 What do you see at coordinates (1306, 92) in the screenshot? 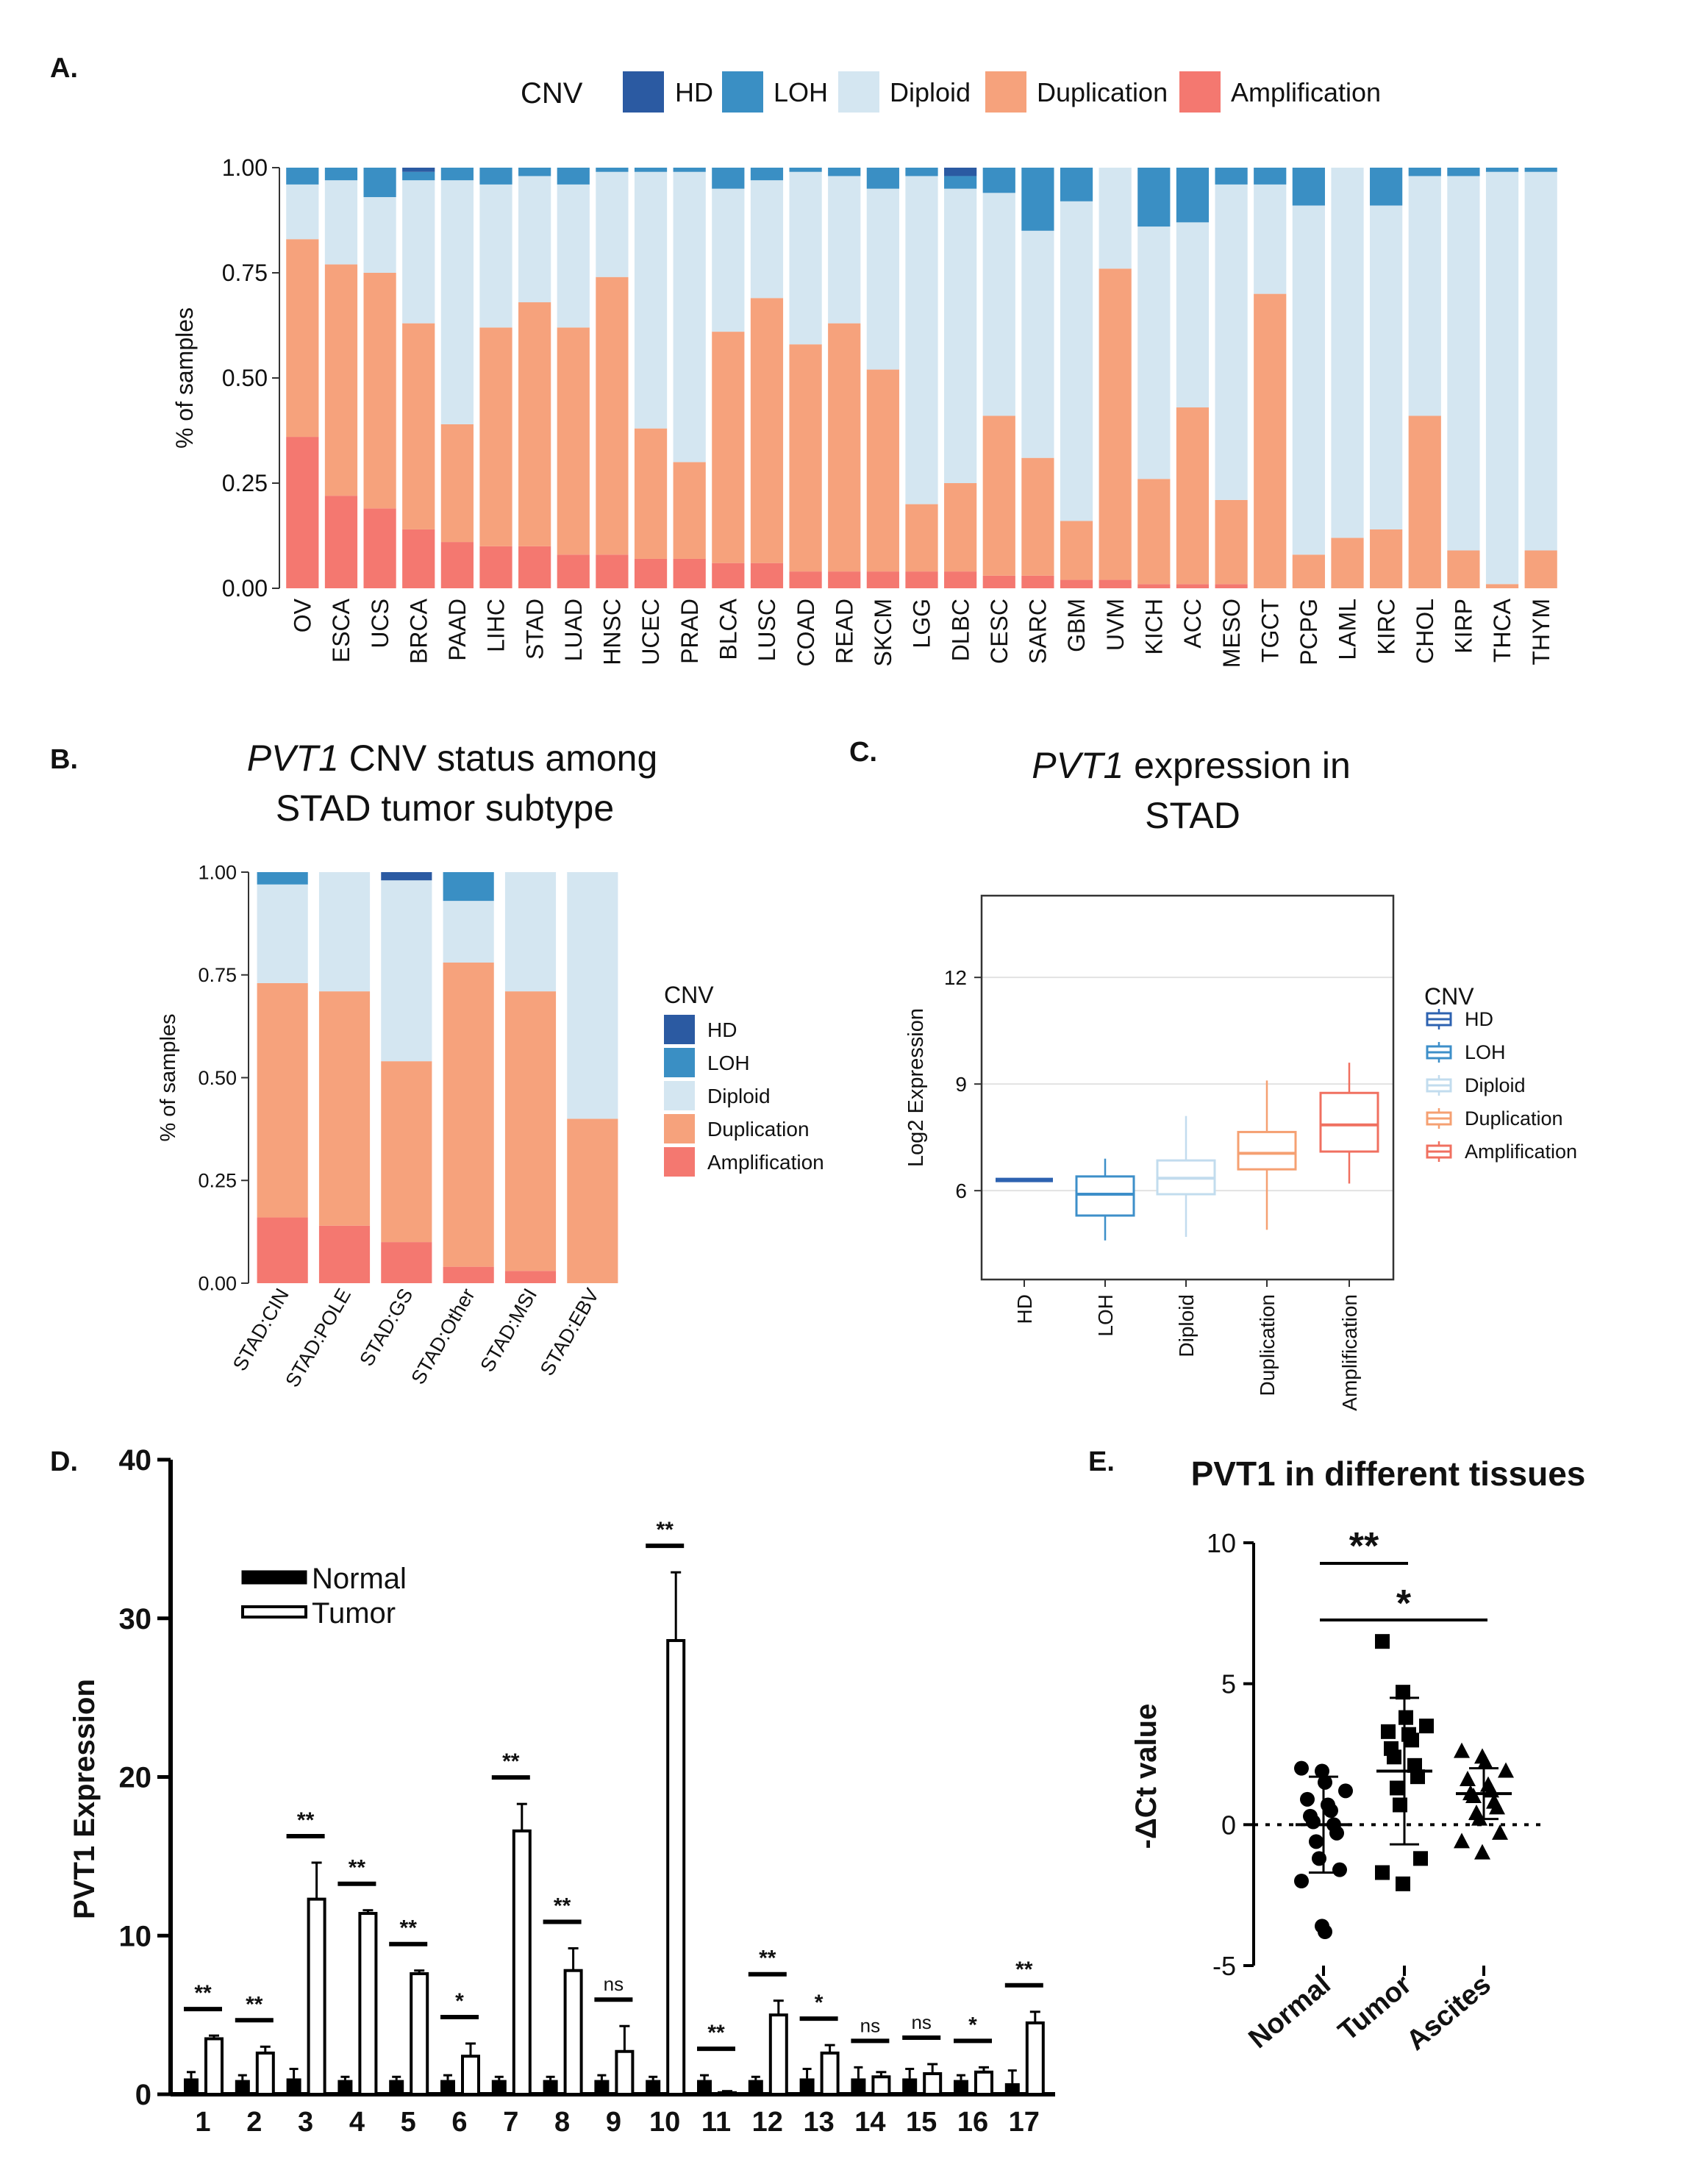
I see `legend-label-amplification: Amplification` at bounding box center [1306, 92].